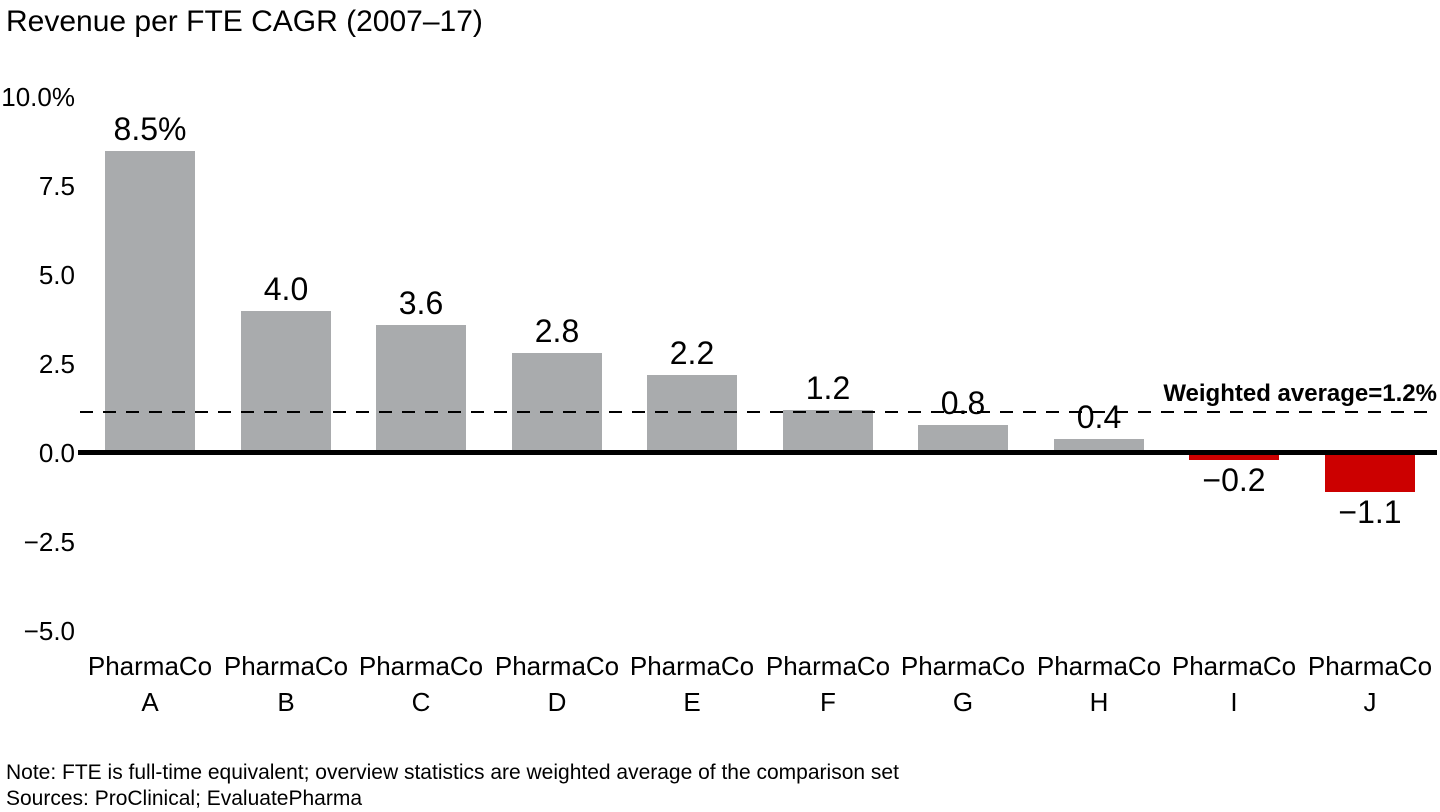 Image resolution: width=1440 pixels, height=812 pixels. I want to click on x-category-label: PharmaCo C, so click(421, 684).